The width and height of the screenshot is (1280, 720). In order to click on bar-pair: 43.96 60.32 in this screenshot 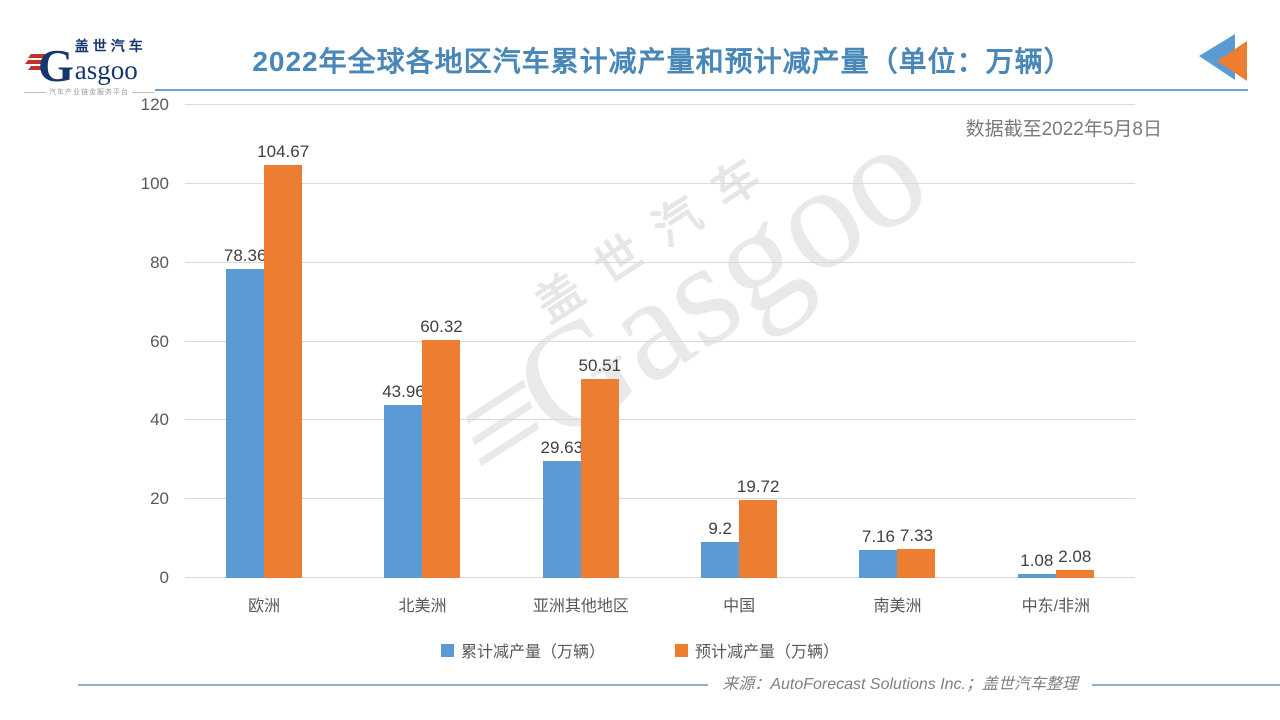, I will do `click(422, 447)`.